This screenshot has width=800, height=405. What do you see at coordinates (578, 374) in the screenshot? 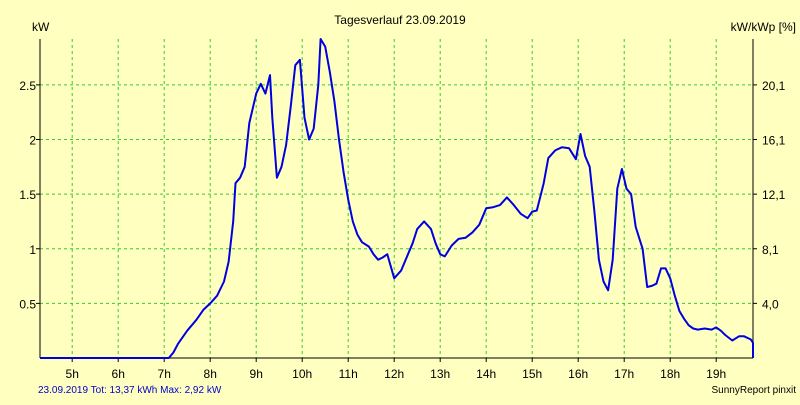
I see `x-tick-label: 16h` at bounding box center [578, 374].